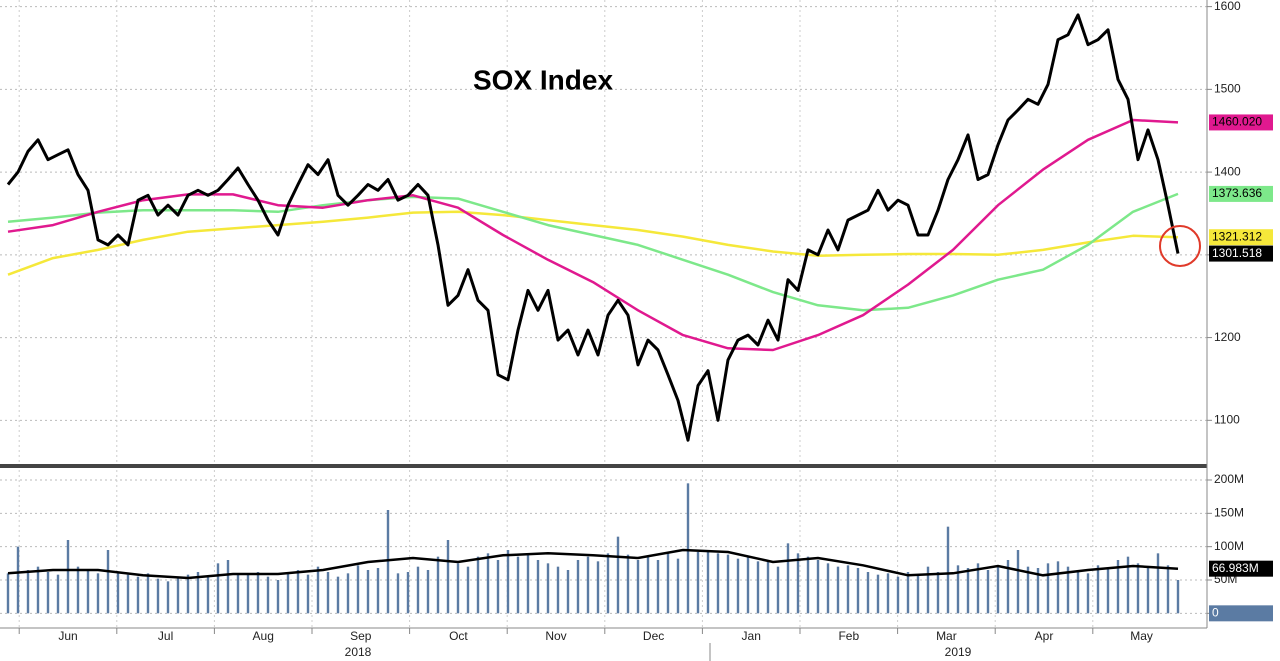  I want to click on x-tick-label: Jan, so click(751, 636).